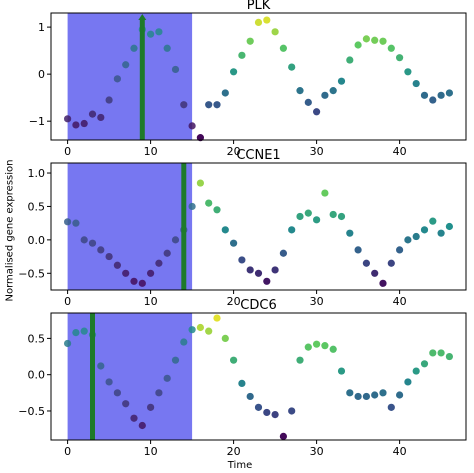  What do you see at coordinates (258, 155) in the screenshot?
I see `panel-title: CCNE1` at bounding box center [258, 155].